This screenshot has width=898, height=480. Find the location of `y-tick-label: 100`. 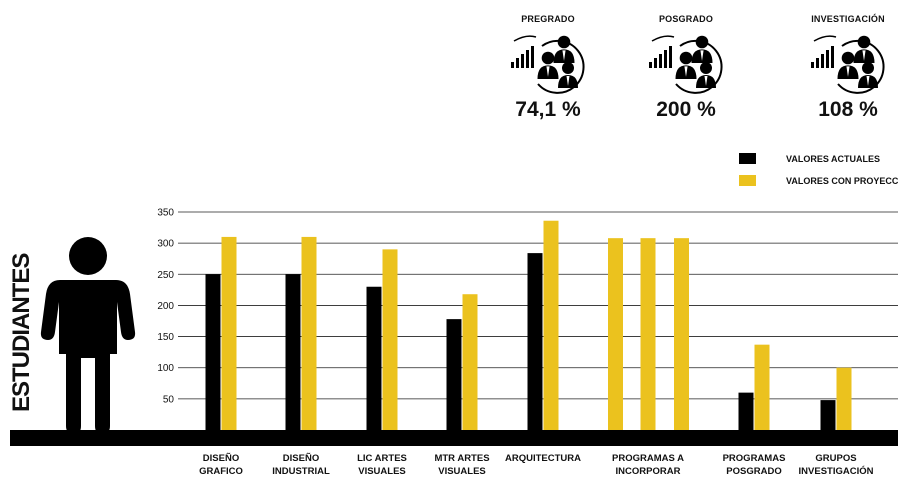

y-tick-label: 100 is located at coordinates (165, 368).